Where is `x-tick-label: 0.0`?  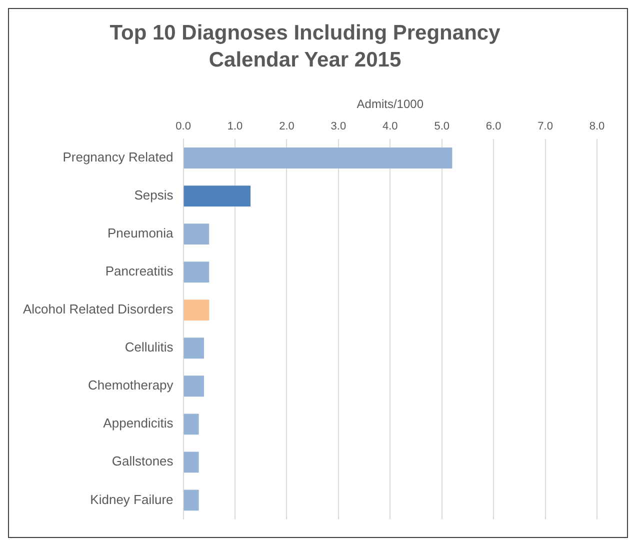 x-tick-label: 0.0 is located at coordinates (183, 126).